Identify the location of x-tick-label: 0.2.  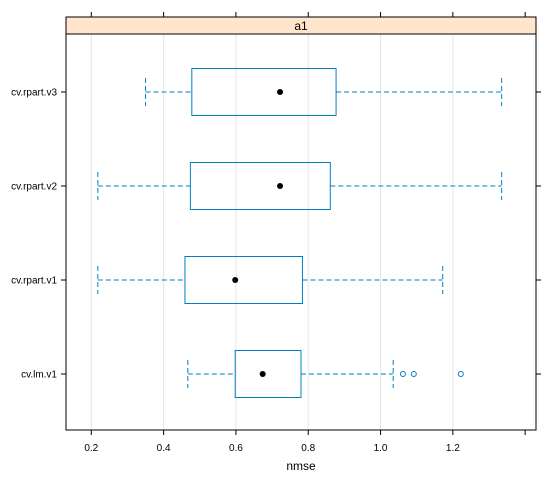
(91, 448).